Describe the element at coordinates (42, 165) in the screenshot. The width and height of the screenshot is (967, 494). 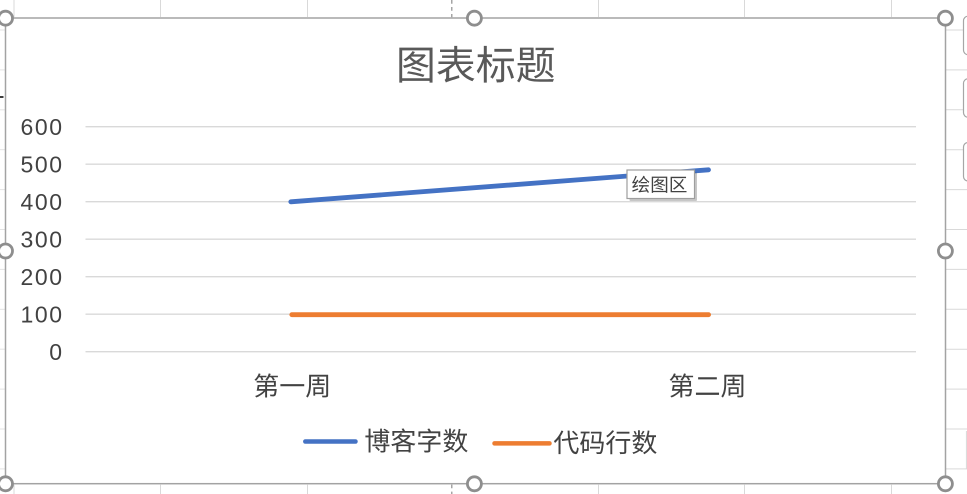
I see `svg-text: 500` at that location.